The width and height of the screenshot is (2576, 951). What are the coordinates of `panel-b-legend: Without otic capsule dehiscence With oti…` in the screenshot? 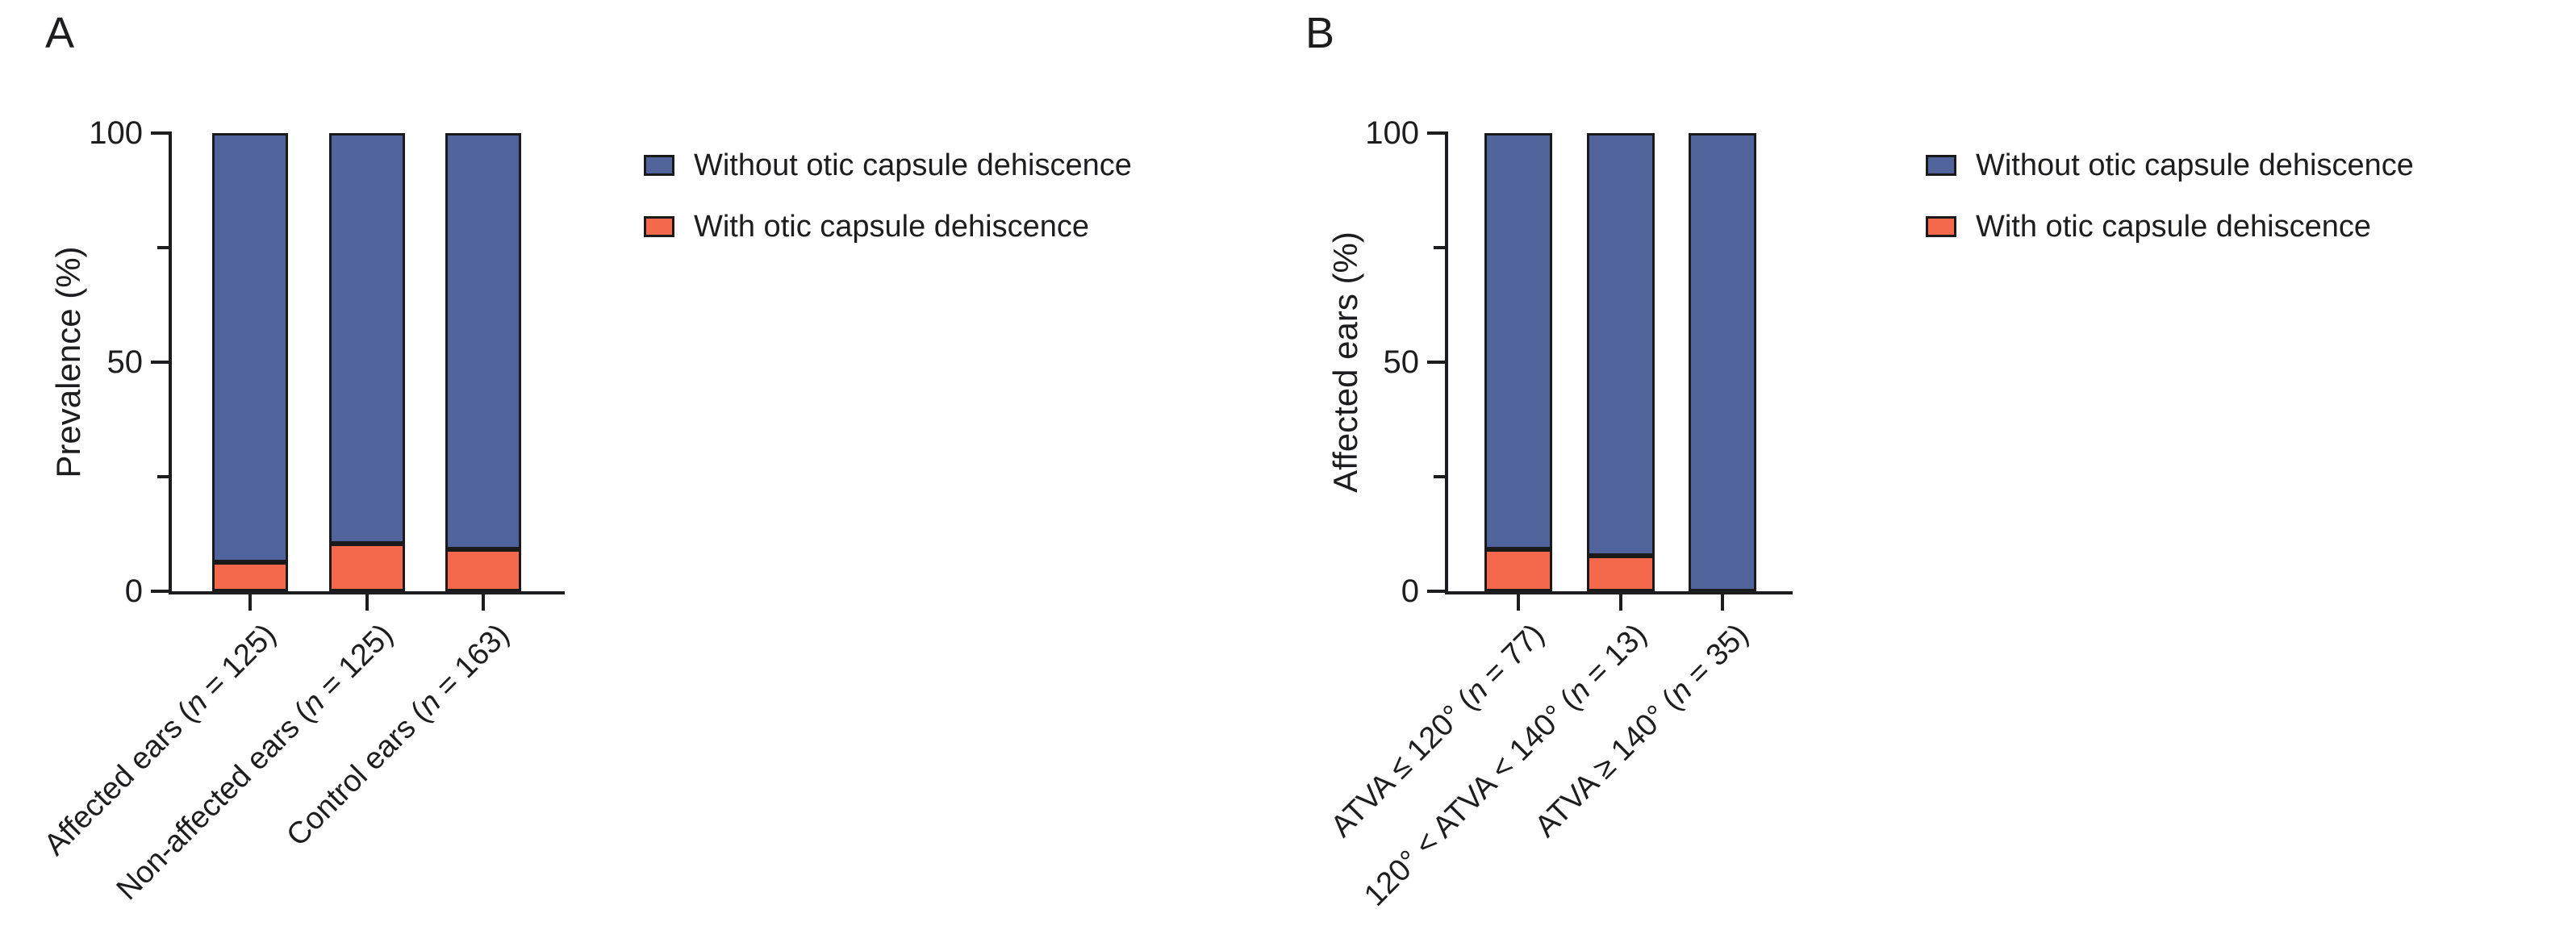 It's located at (2170, 208).